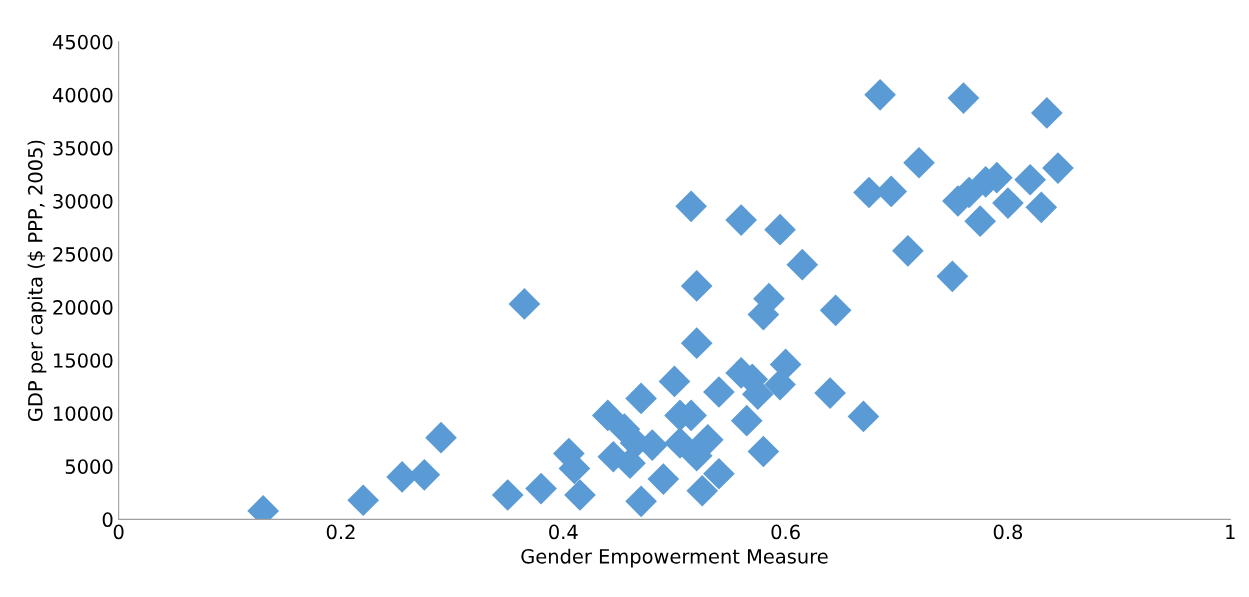  What do you see at coordinates (83, 413) in the screenshot?
I see `y-tick-label: 10000` at bounding box center [83, 413].